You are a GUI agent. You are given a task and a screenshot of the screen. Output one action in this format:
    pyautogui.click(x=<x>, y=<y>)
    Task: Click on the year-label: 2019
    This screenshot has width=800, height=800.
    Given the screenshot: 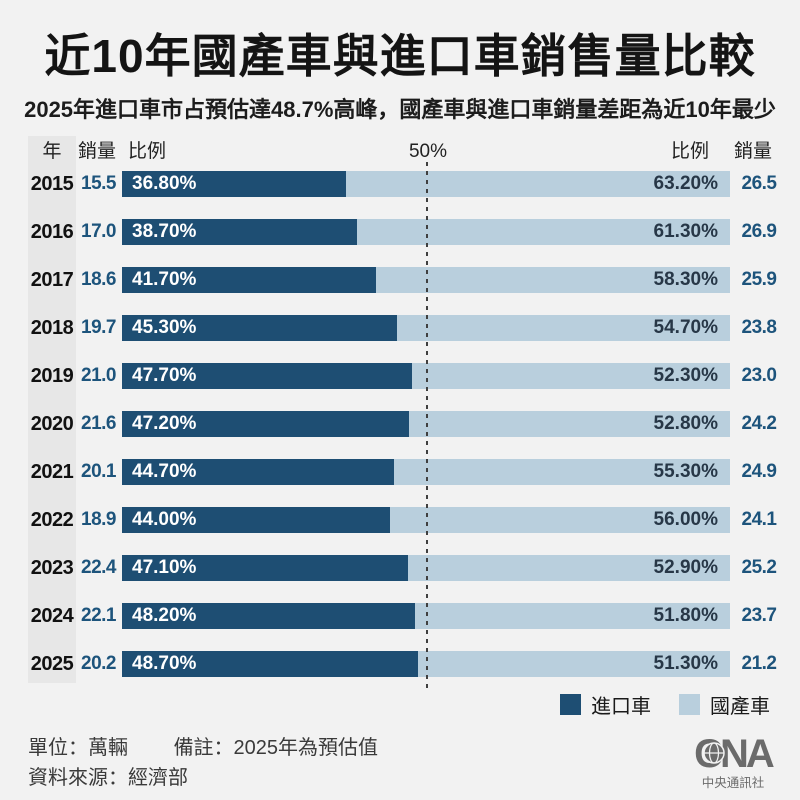 What is the action you would take?
    pyautogui.click(x=52, y=376)
    